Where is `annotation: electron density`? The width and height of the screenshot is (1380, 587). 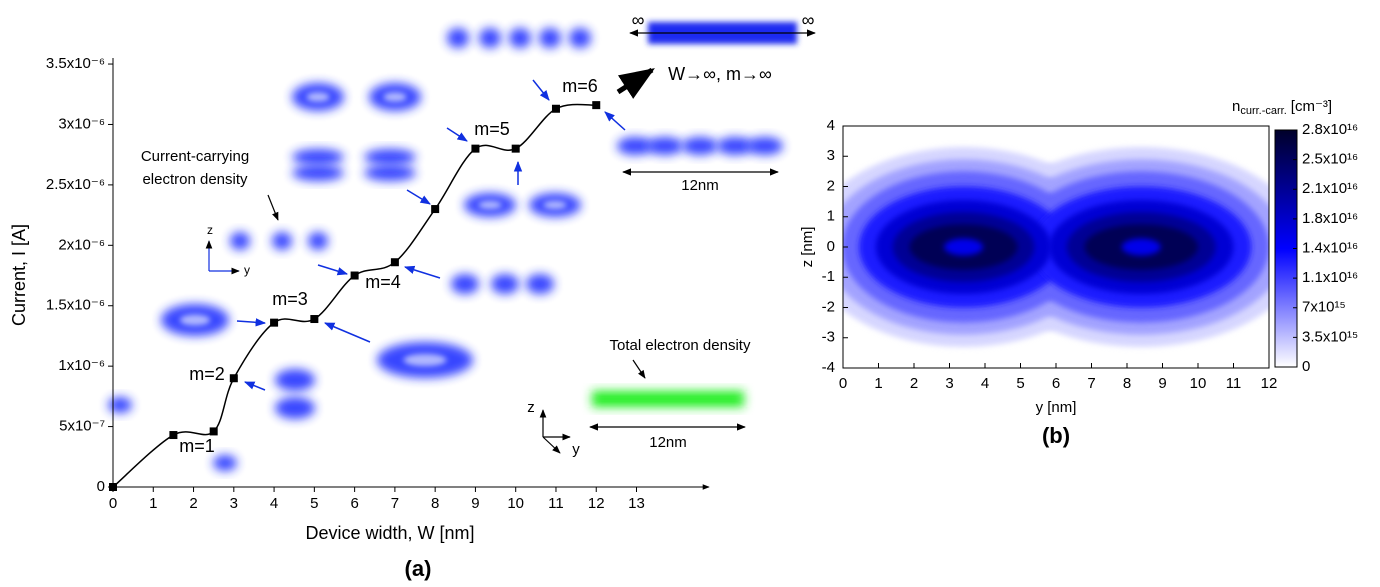 annotation: electron density is located at coordinates (195, 179).